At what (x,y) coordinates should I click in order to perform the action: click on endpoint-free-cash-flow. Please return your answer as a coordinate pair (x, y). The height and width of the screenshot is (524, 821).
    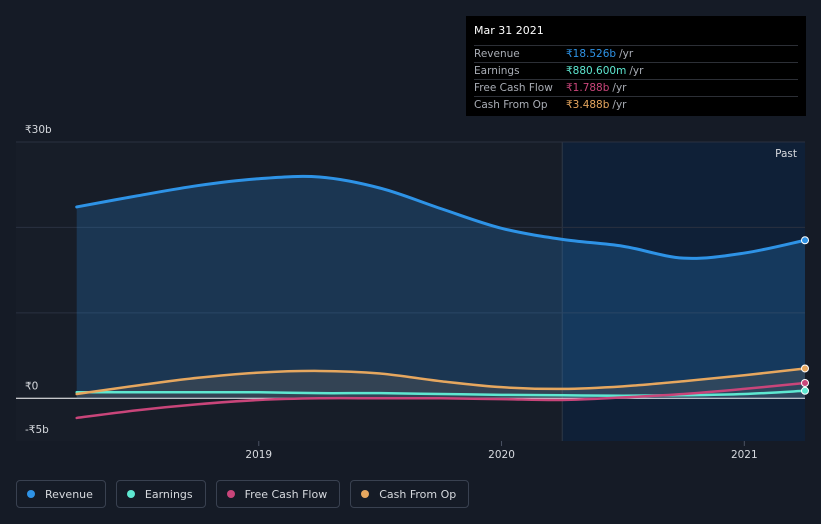
    Looking at the image, I should click on (805, 382).